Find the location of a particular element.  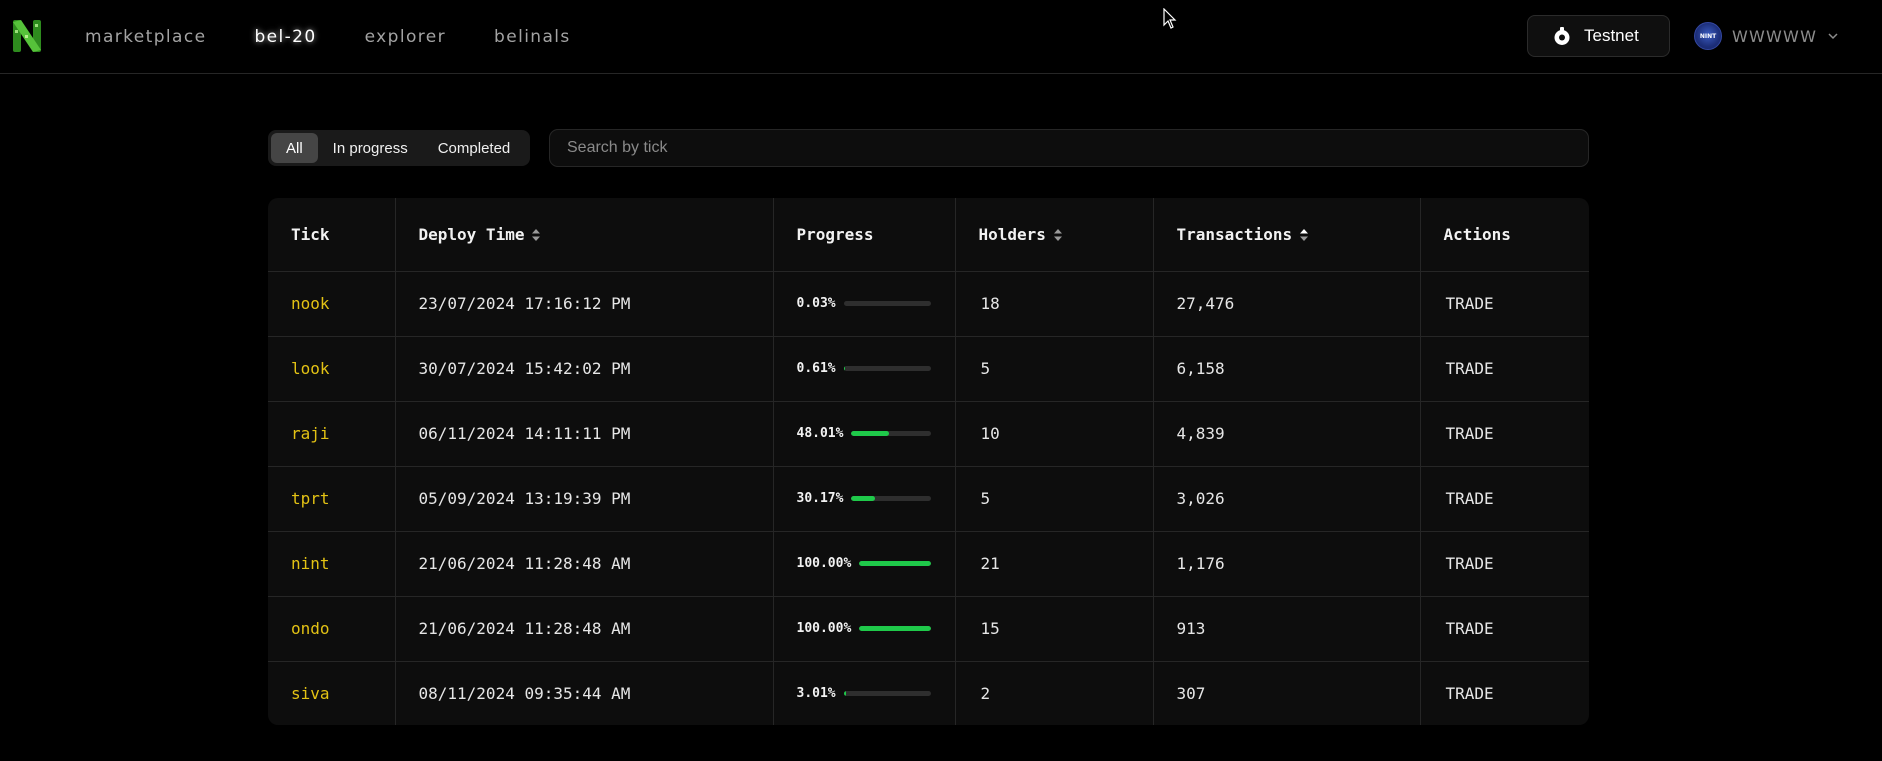

user-menu: NINT WWWWW is located at coordinates (1766, 36).